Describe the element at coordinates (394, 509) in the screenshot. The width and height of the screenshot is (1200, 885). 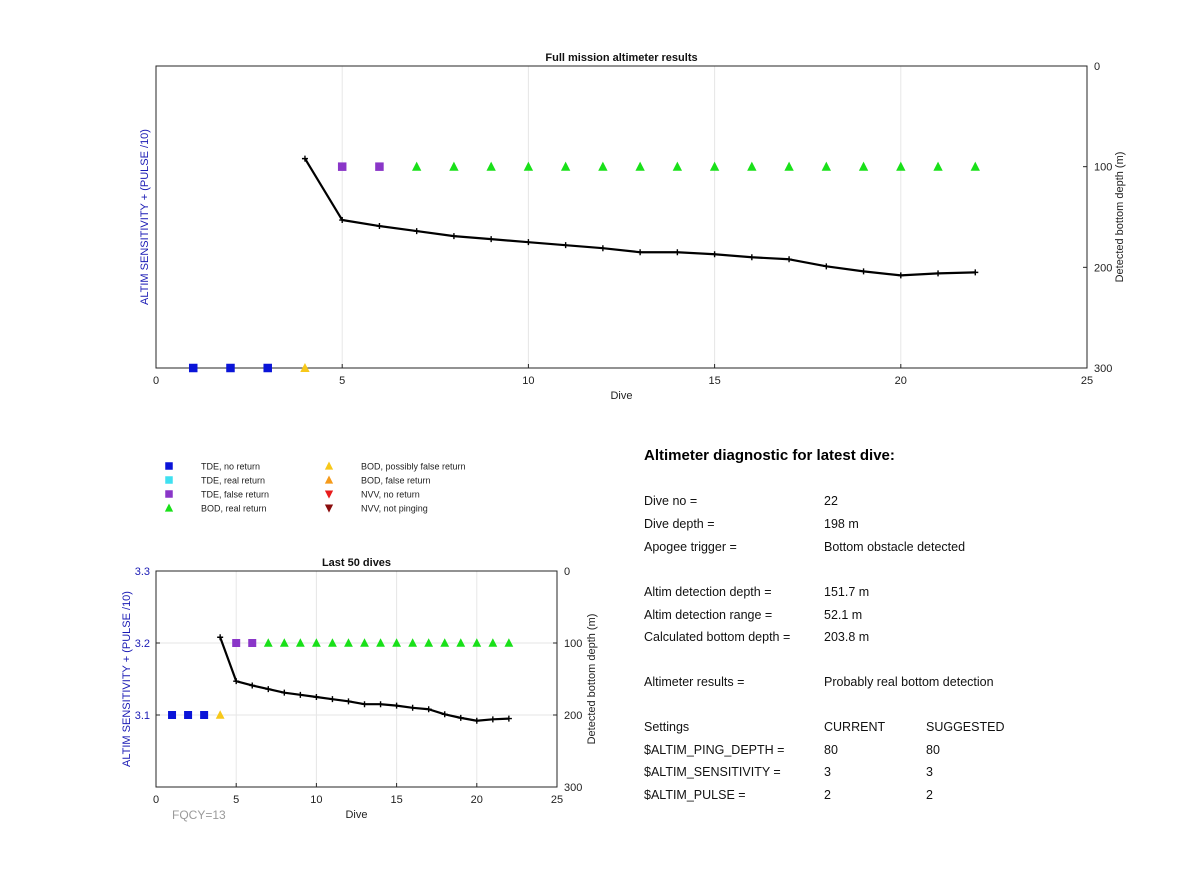
I see `legend-label: NVV, not pinging` at that location.